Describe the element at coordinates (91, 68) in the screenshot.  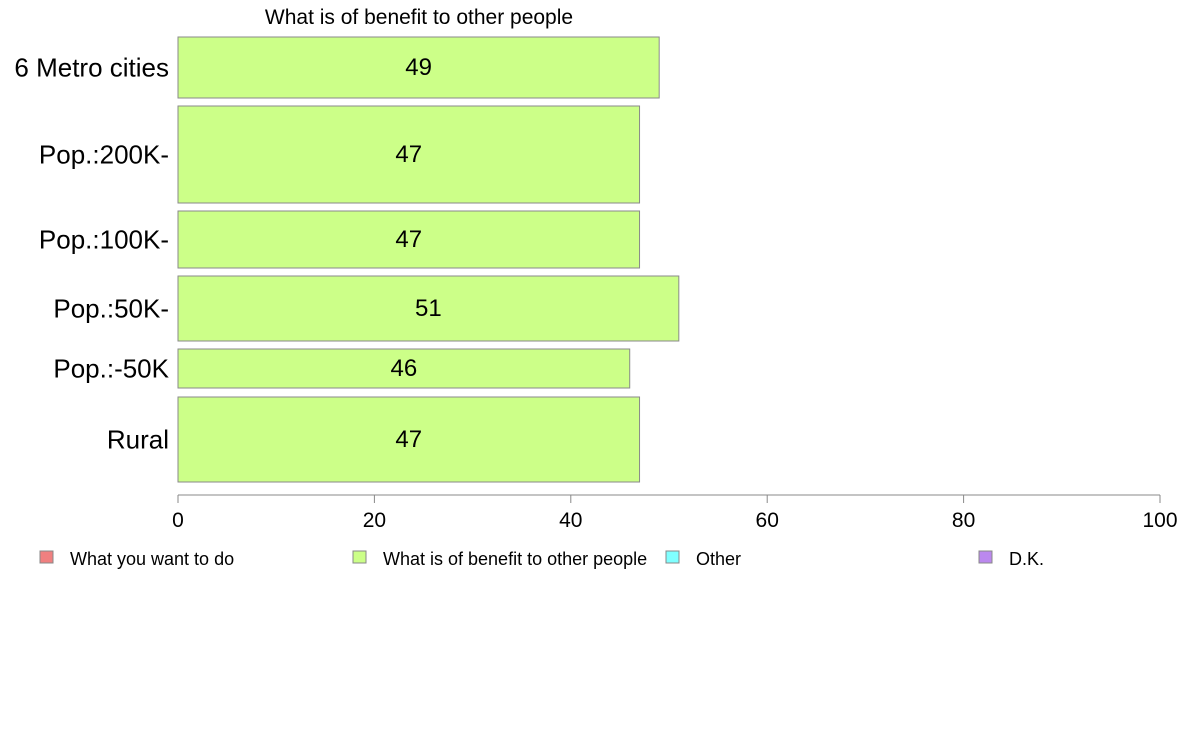
I see `category-label: 6 Metro cities` at that location.